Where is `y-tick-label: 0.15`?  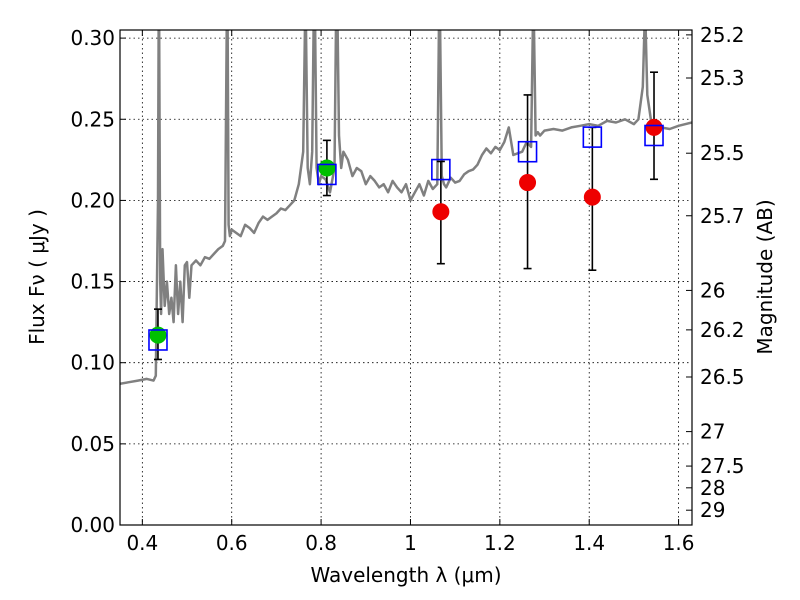 y-tick-label: 0.15 is located at coordinates (92, 282).